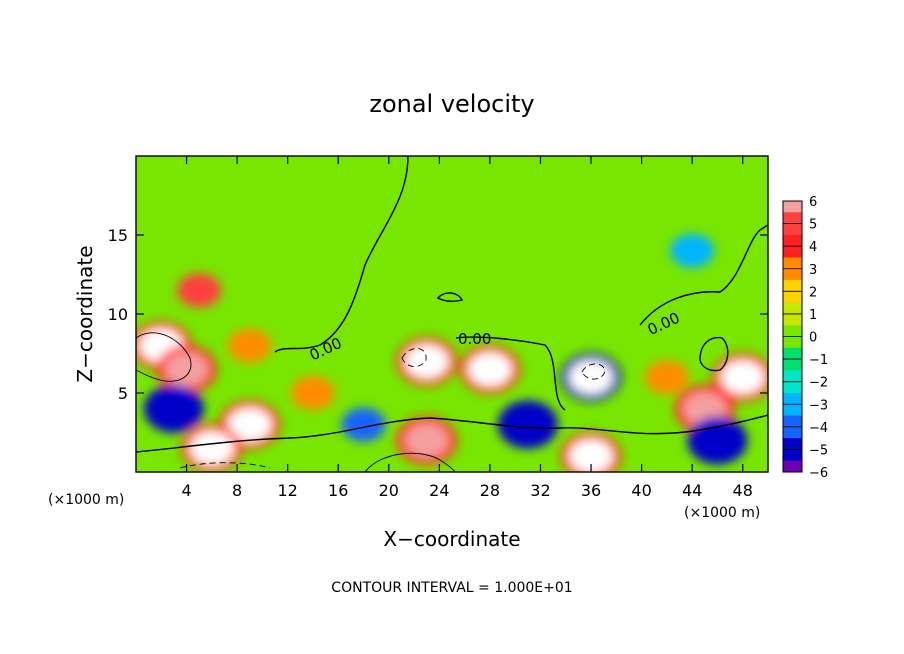 The width and height of the screenshot is (904, 654). What do you see at coordinates (451, 539) in the screenshot?
I see `x-axis-label: X−coordinate` at bounding box center [451, 539].